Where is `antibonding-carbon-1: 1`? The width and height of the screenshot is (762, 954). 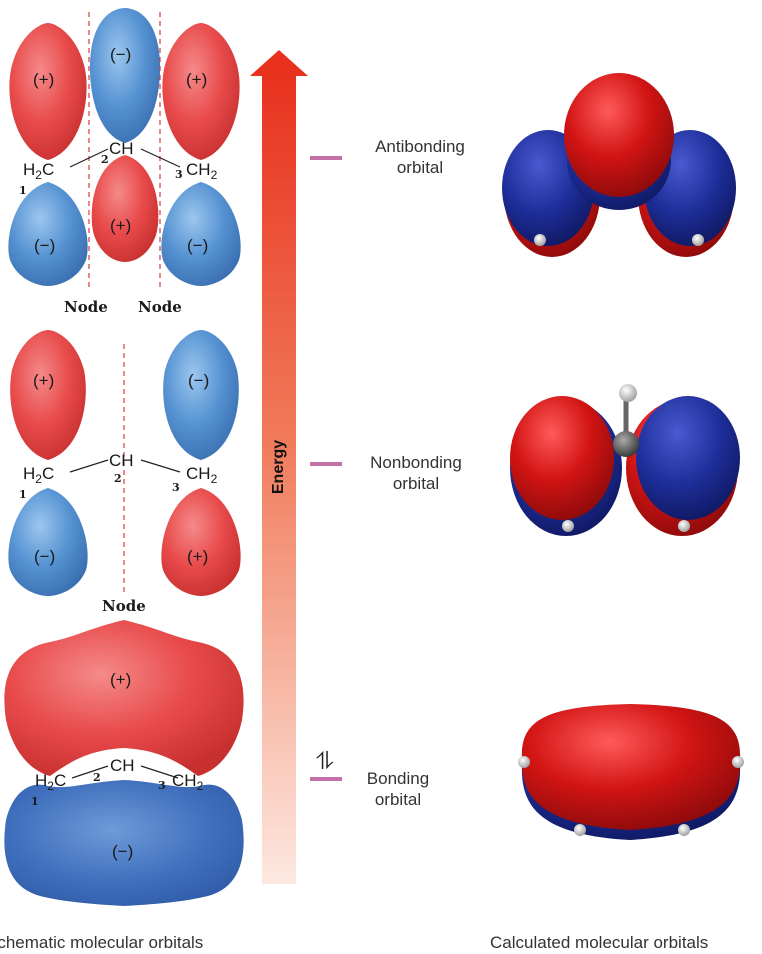
antibonding-carbon-1: 1 is located at coordinates (23, 190).